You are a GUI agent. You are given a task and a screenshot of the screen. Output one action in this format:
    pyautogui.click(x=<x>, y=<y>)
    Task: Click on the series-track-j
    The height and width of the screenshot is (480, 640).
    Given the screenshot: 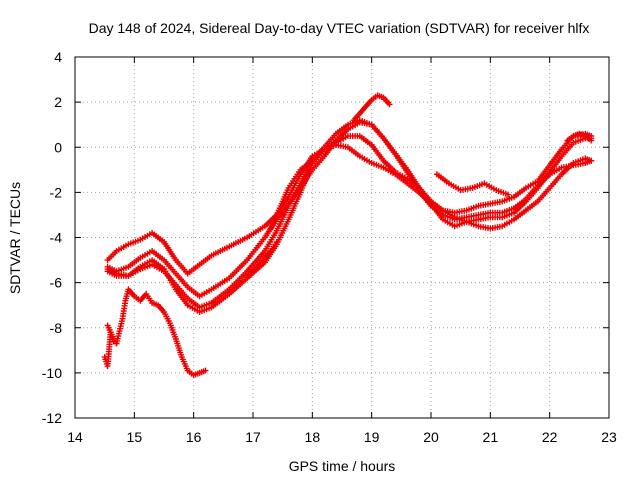 What is the action you would take?
    pyautogui.click(x=472, y=184)
    